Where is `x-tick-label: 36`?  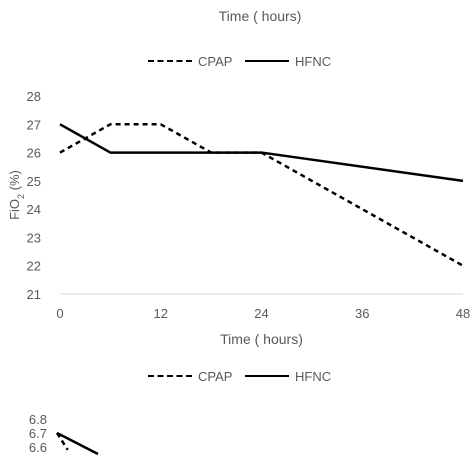
x-tick-label: 36 is located at coordinates (362, 313).